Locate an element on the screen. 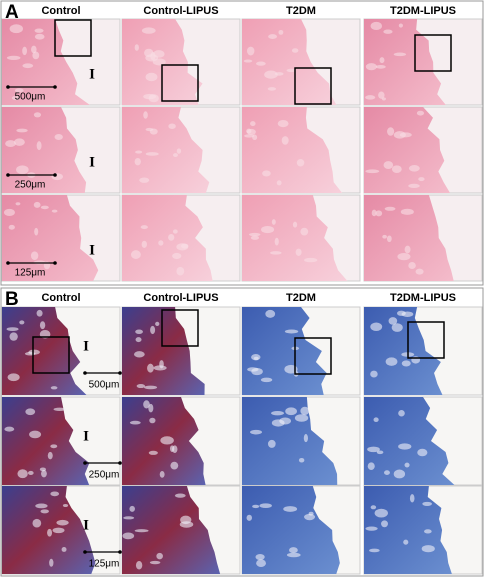 This screenshot has height=577, width=484. panel-label: B is located at coordinates (12, 299).